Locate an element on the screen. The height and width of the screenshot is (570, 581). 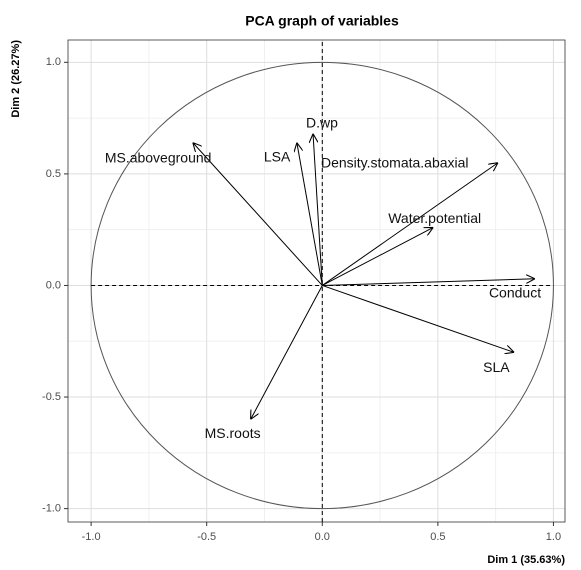
x-tick-label: 1.0 is located at coordinates (553, 537).